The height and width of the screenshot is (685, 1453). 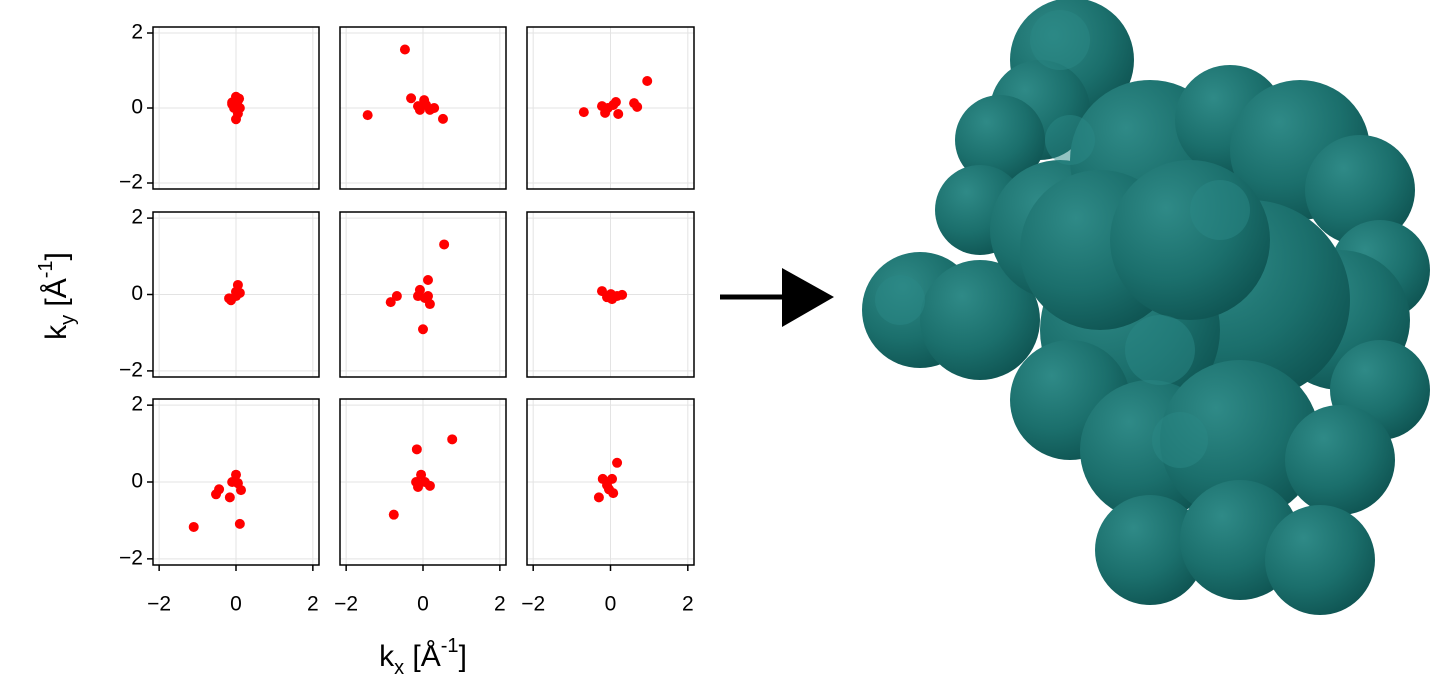 What do you see at coordinates (399, 668) in the screenshot?
I see `label-part: x` at bounding box center [399, 668].